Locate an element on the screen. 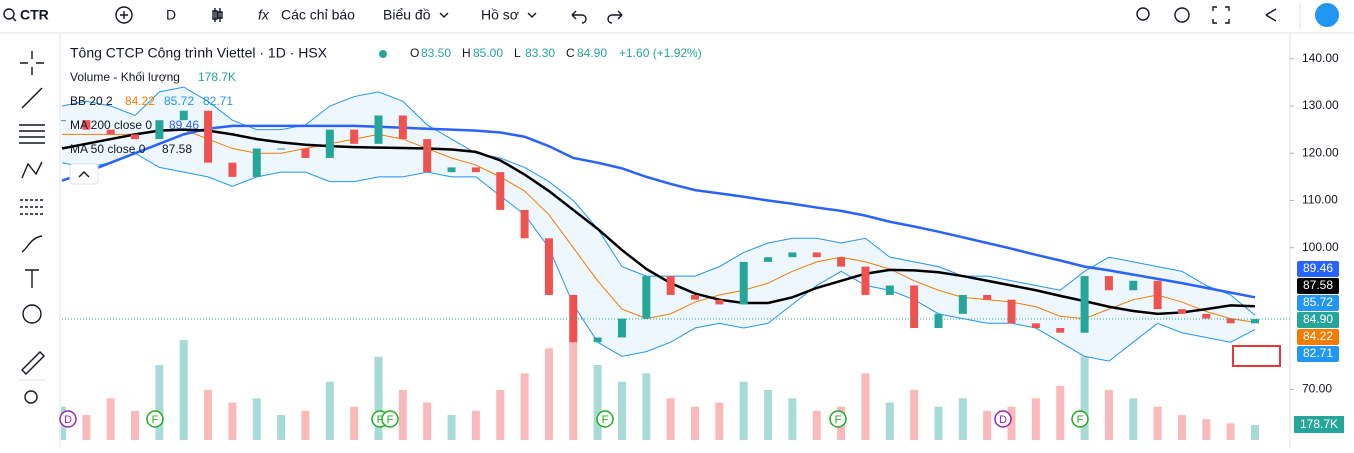 The width and height of the screenshot is (1354, 453). y-tick-label: 140.00 is located at coordinates (1320, 58).